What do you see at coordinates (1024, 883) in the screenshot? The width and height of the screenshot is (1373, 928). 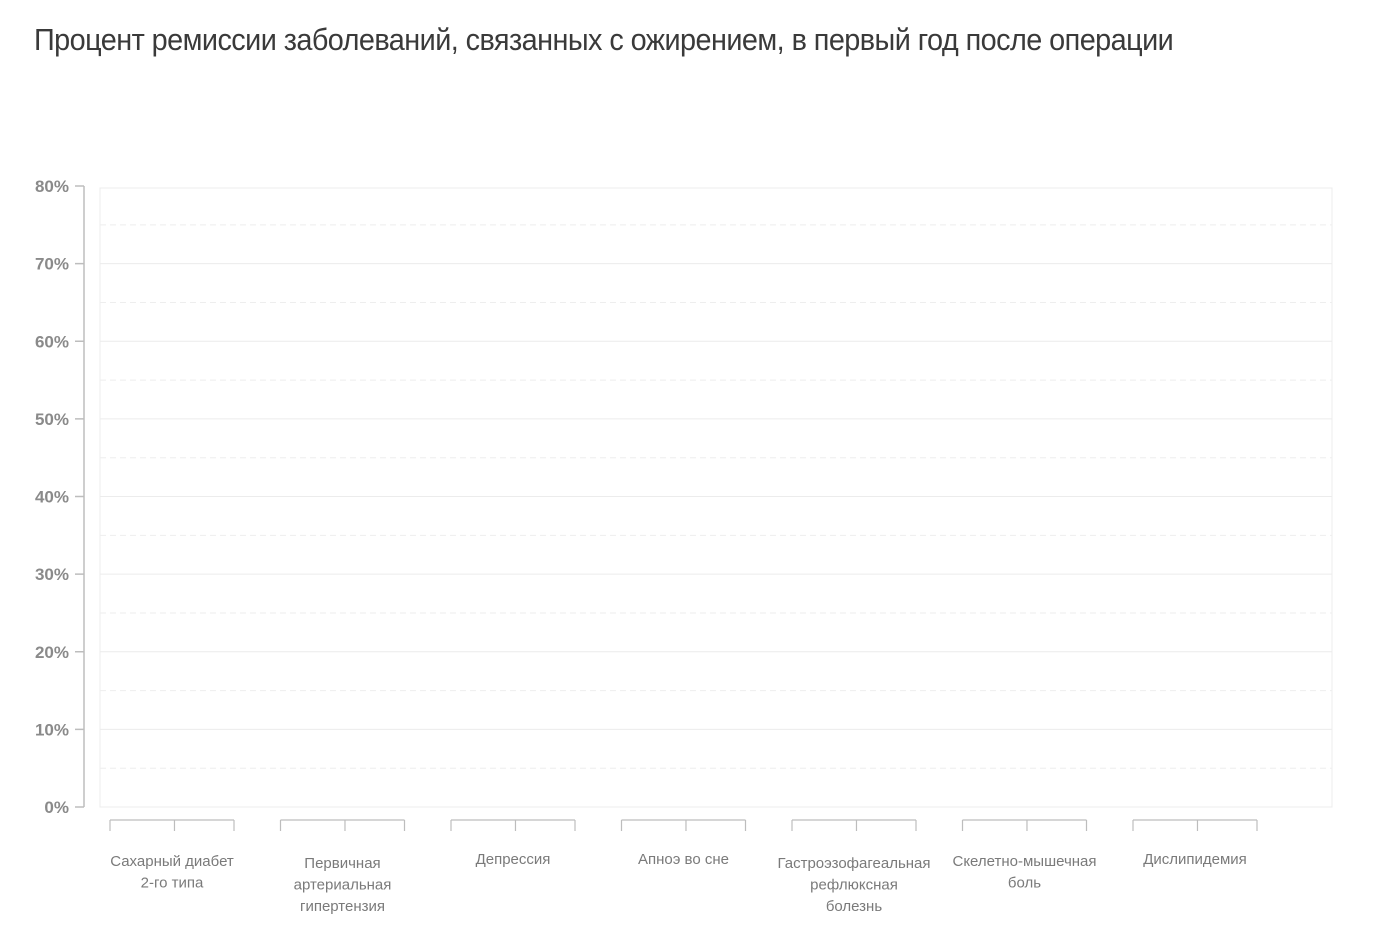 I see `category-label: боль` at bounding box center [1024, 883].